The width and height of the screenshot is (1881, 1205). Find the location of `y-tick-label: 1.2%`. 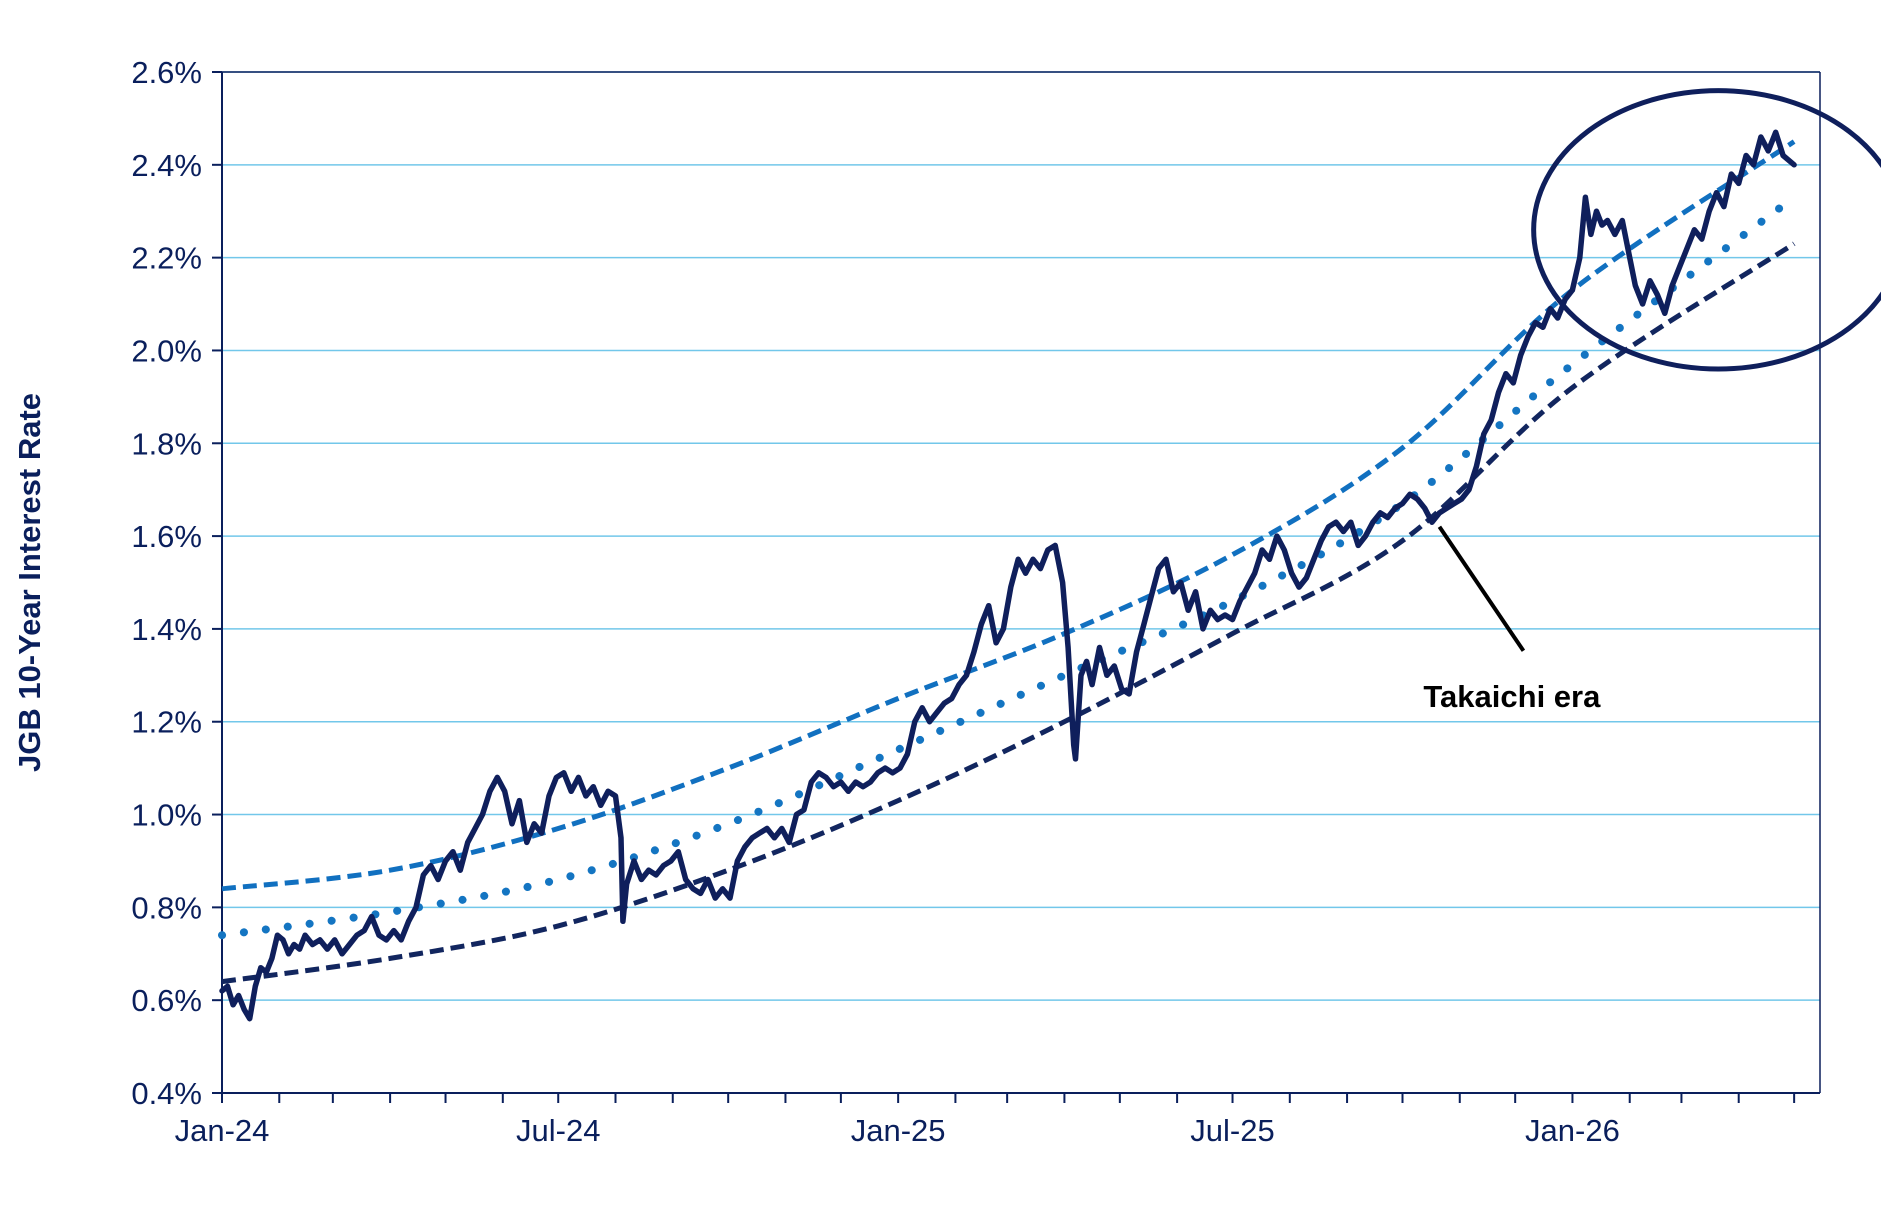

y-tick-label: 1.2% is located at coordinates (166, 722).